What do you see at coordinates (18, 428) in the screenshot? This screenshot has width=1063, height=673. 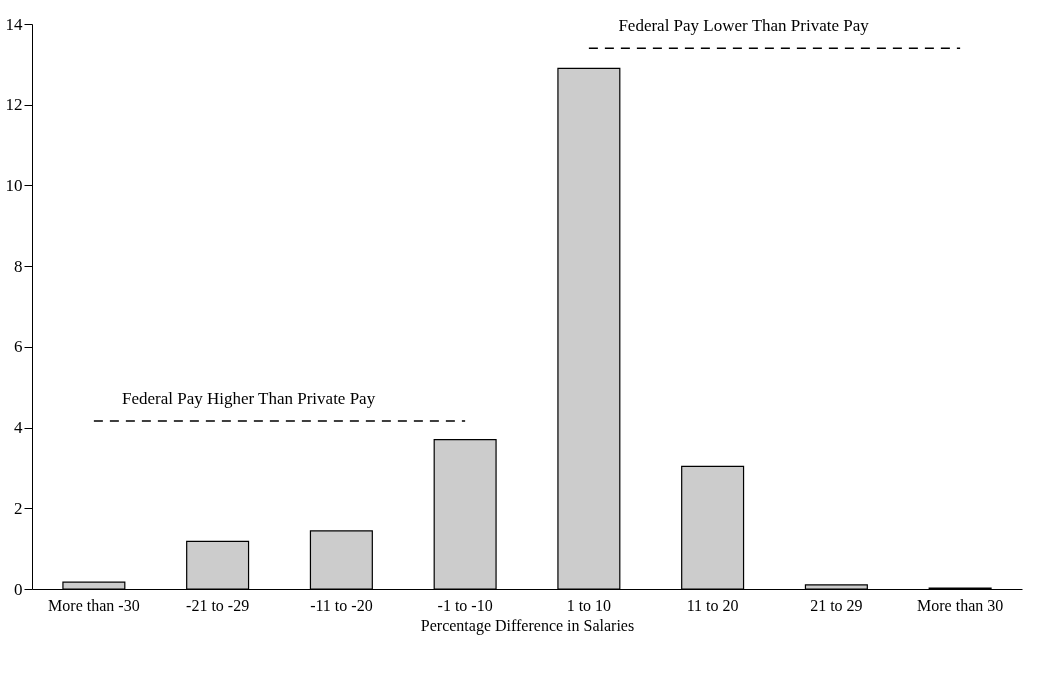 I see `y-tick-label: 4` at bounding box center [18, 428].